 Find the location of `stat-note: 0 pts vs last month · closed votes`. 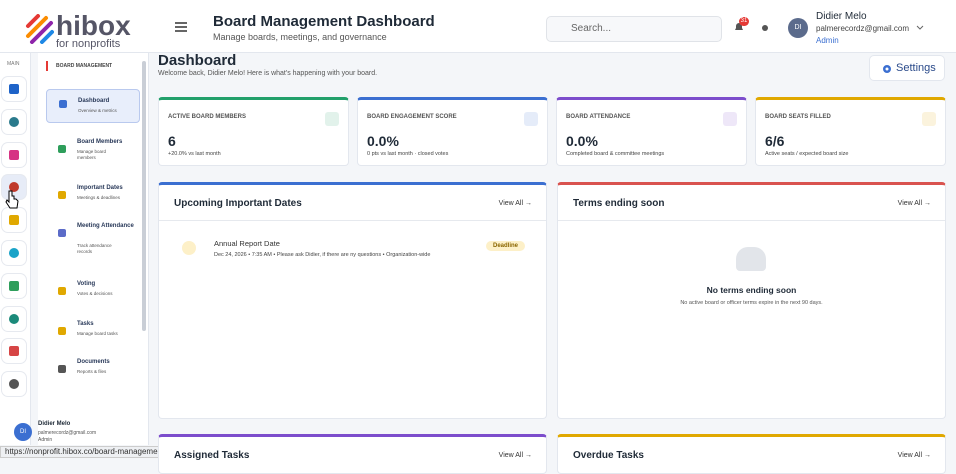

stat-note: 0 pts vs last month · closed votes is located at coordinates (408, 154).